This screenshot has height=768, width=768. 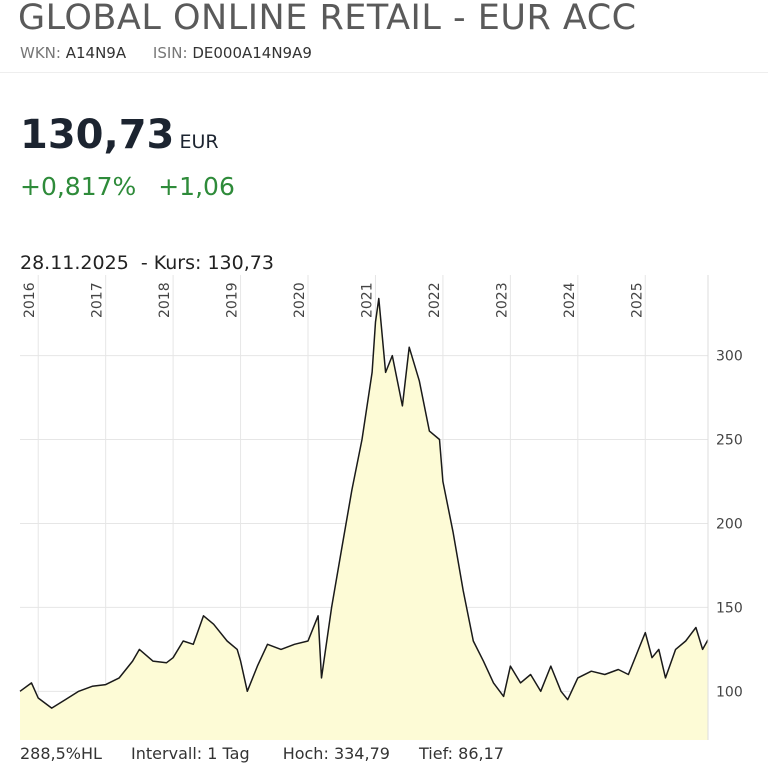 I want to click on x-tick-label: 2017, so click(x=98, y=300).